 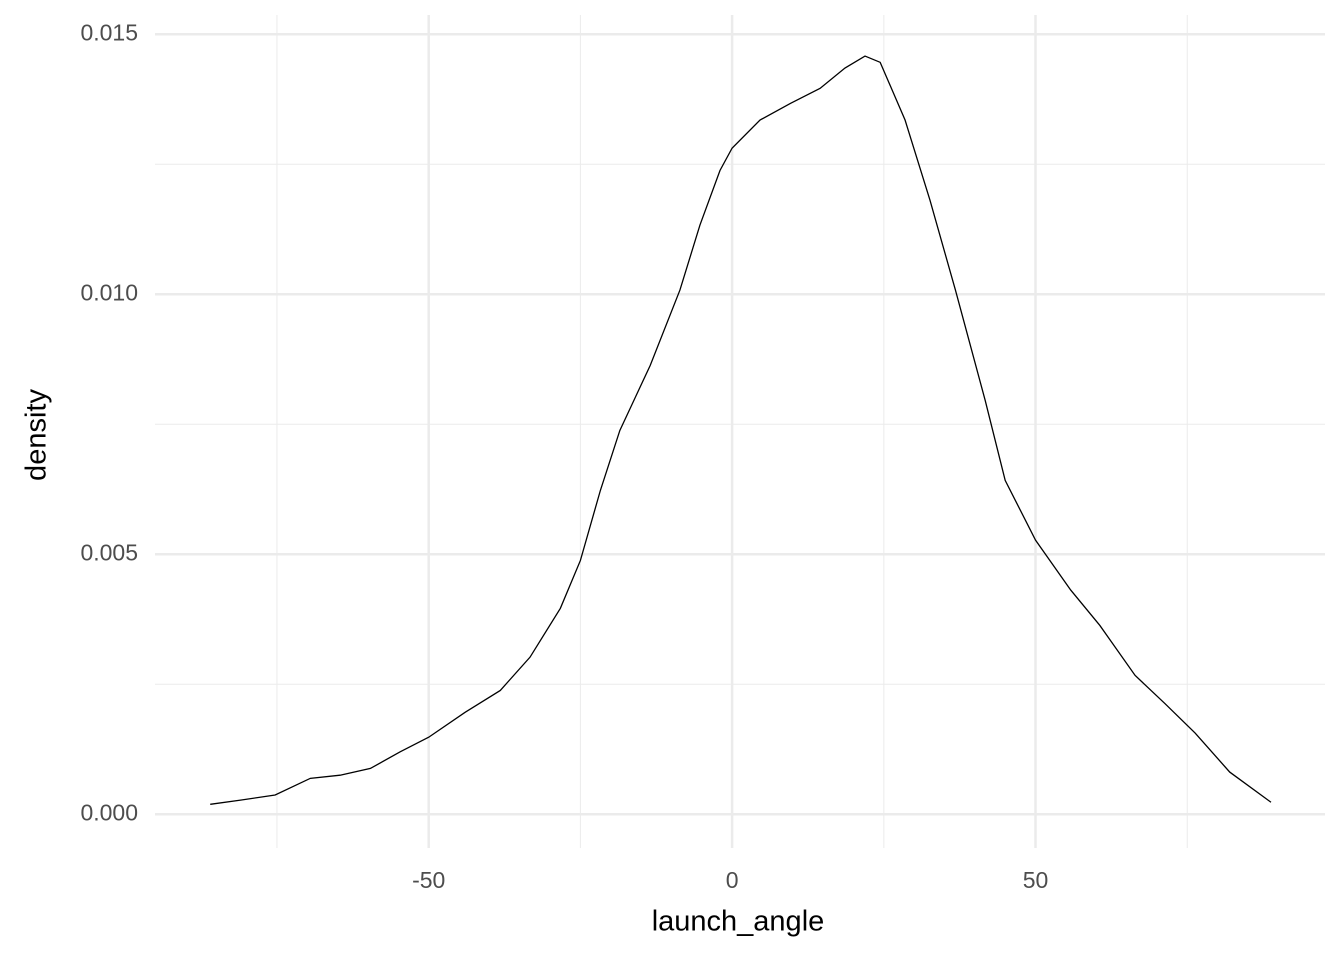 What do you see at coordinates (109, 552) in the screenshot?
I see `y-tick-label: 0.005` at bounding box center [109, 552].